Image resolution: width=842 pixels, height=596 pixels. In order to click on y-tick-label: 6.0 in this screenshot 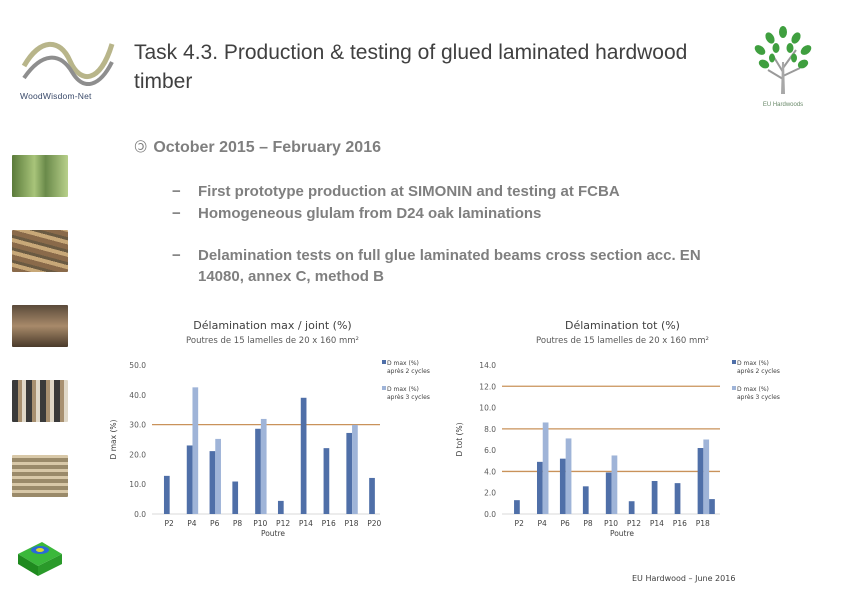, I will do `click(490, 450)`.